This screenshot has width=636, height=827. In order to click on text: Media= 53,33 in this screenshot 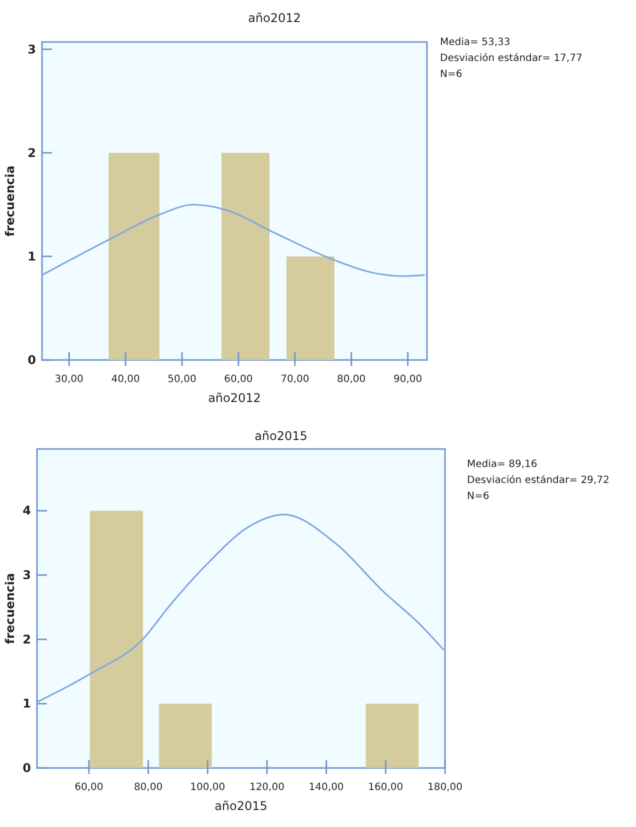, I will do `click(475, 42)`.